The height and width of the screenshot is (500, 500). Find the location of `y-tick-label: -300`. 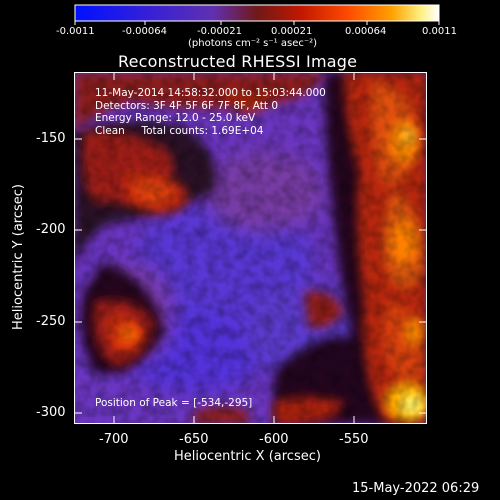

y-tick-label: -300 is located at coordinates (51, 412).